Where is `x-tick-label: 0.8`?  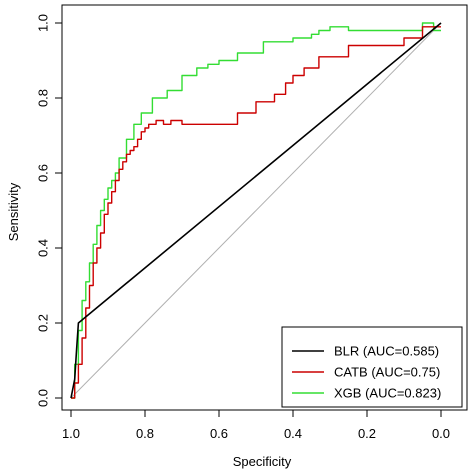 x-tick-label: 0.8 is located at coordinates (145, 433).